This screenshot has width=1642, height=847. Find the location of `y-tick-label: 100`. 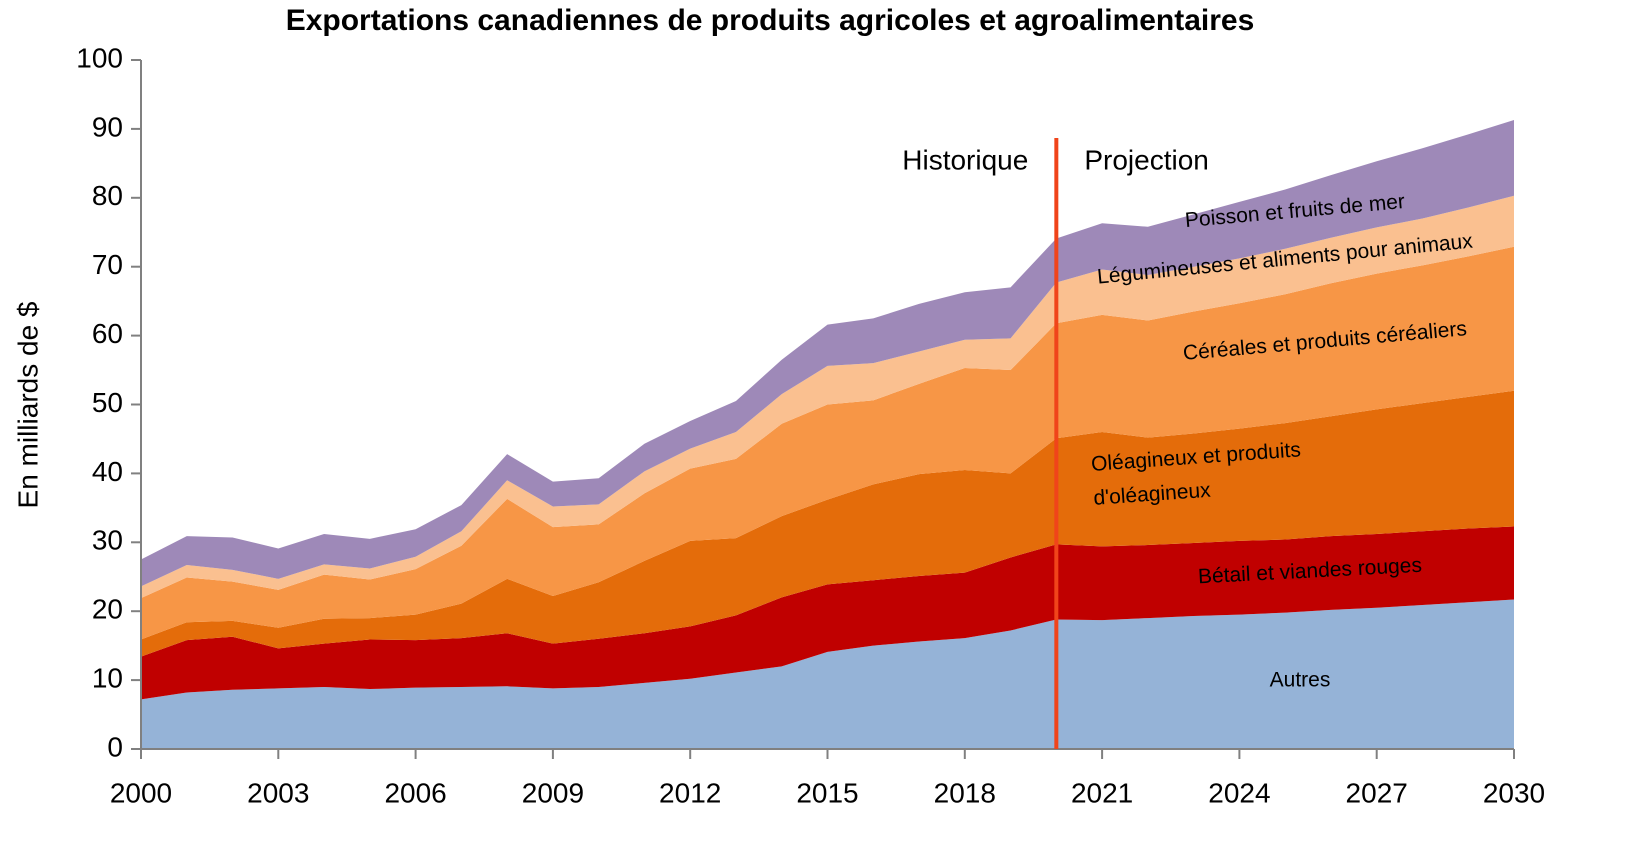

y-tick-label: 100 is located at coordinates (99, 57).